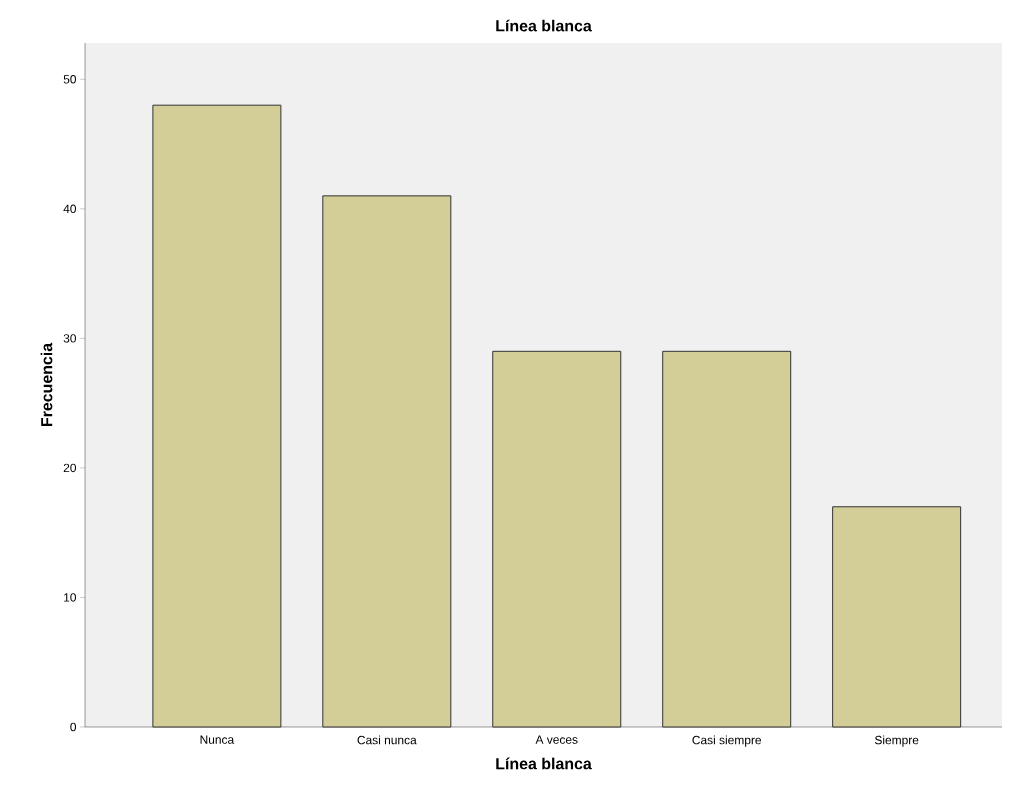  I want to click on x-tick-label: Casi nunca, so click(387, 740).